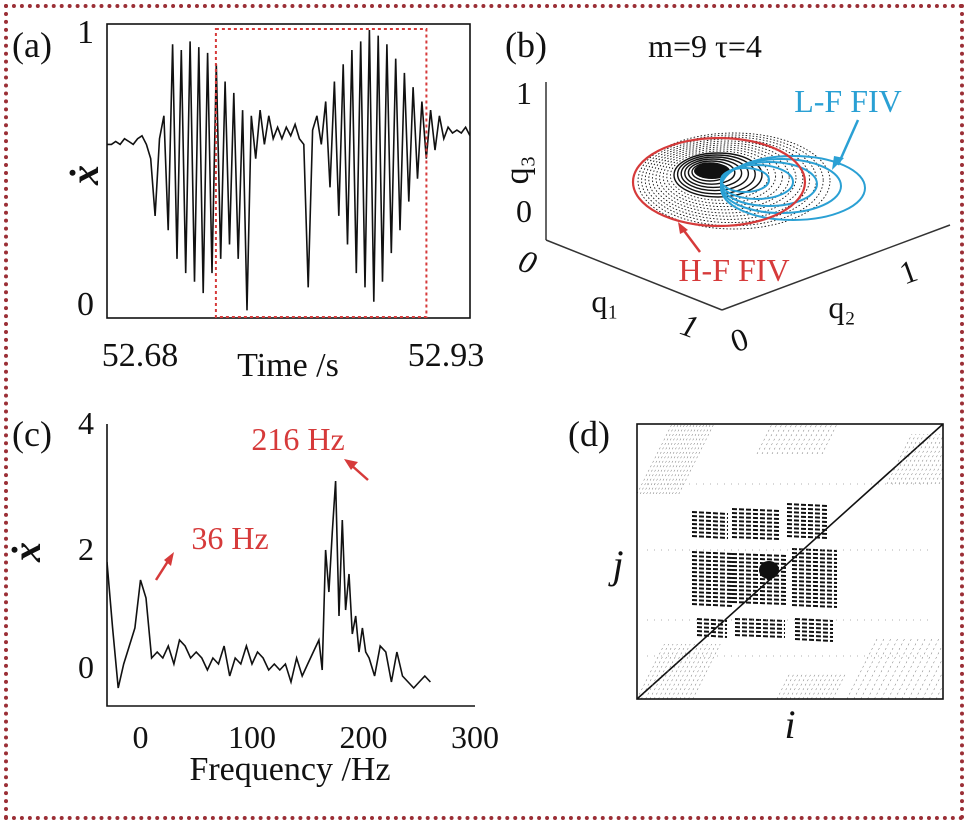  What do you see at coordinates (141, 737) in the screenshot?
I see `panel-c-xtick: 0` at bounding box center [141, 737].